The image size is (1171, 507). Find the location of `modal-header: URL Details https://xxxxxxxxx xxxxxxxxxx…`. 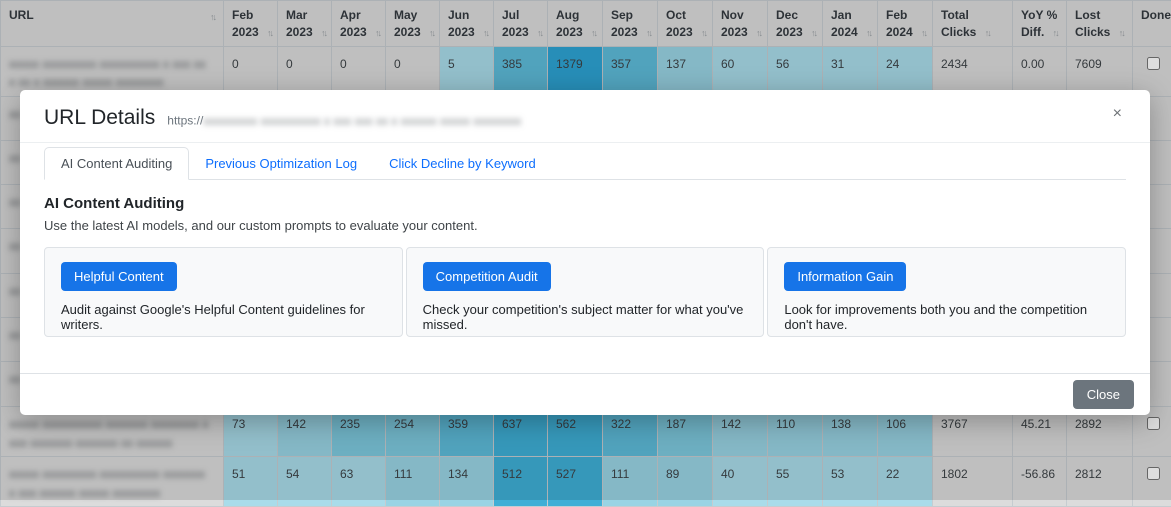

modal-header: URL Details https://xxxxxxxxx xxxxxxxxxx… is located at coordinates (585, 116).